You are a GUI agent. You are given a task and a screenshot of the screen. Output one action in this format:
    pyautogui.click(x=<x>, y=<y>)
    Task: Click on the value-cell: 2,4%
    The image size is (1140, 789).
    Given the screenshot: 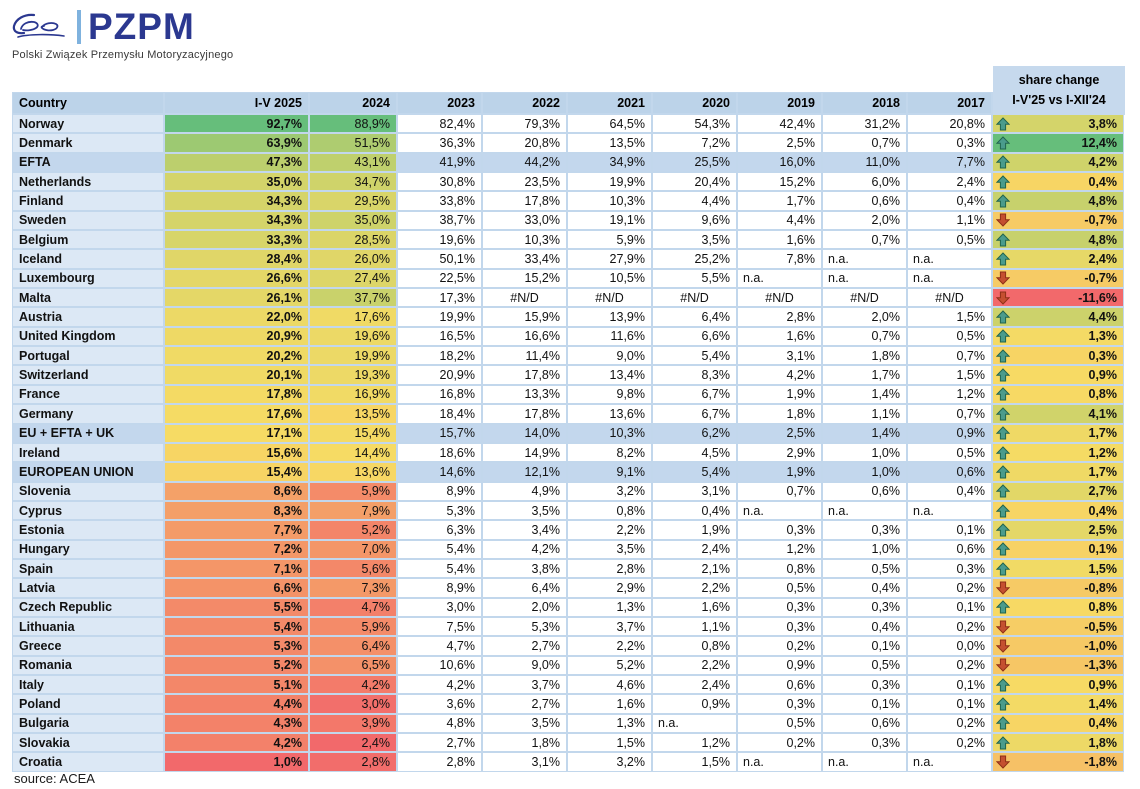 What is the action you would take?
    pyautogui.click(x=949, y=182)
    